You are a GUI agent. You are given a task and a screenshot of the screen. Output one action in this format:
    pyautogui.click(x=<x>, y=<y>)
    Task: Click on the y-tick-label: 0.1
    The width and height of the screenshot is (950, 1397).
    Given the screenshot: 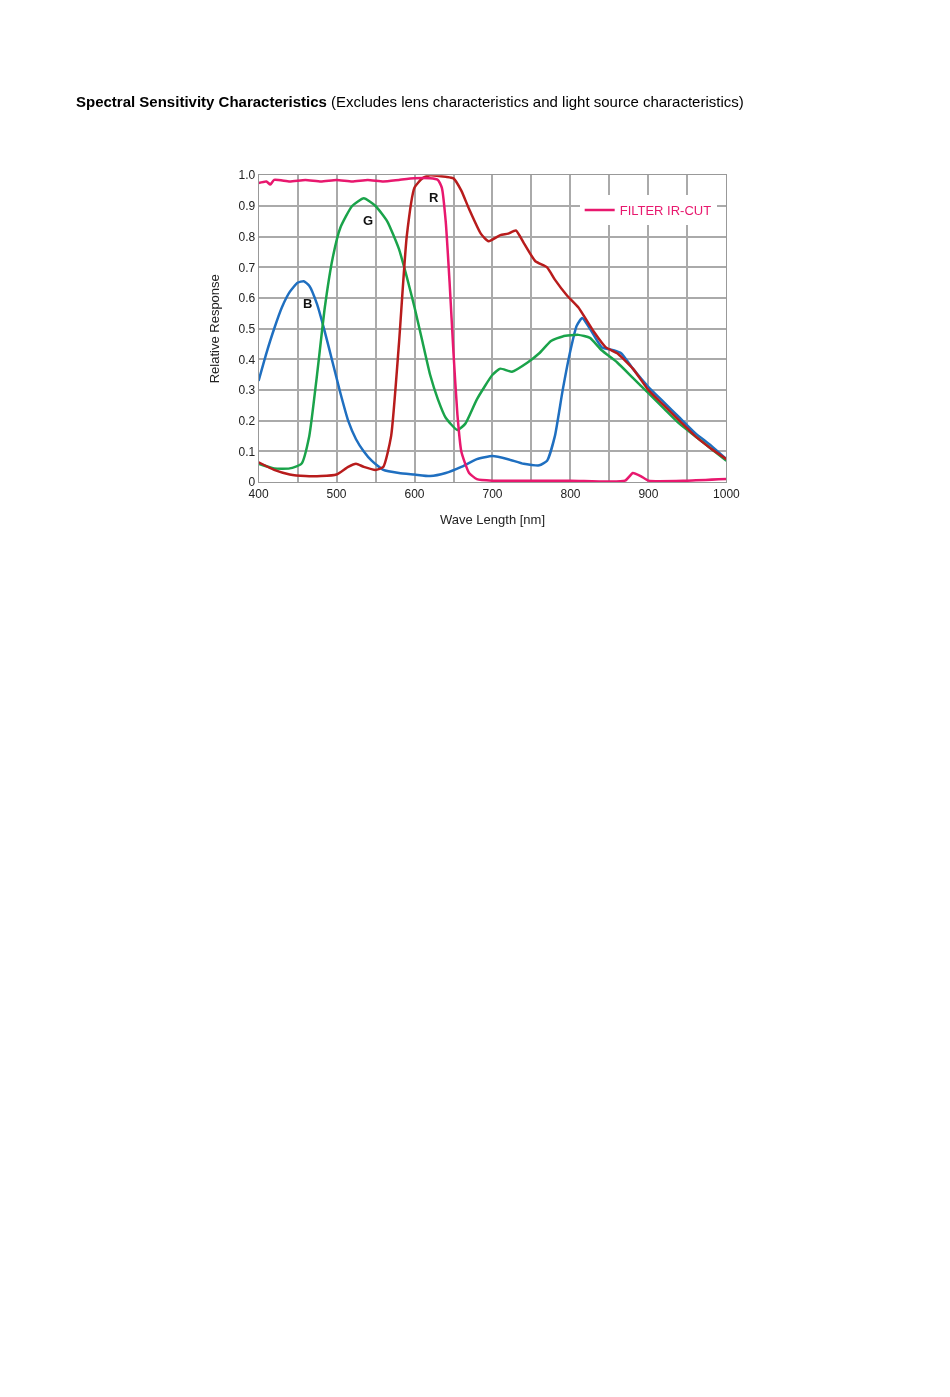 What is the action you would take?
    pyautogui.click(x=247, y=451)
    